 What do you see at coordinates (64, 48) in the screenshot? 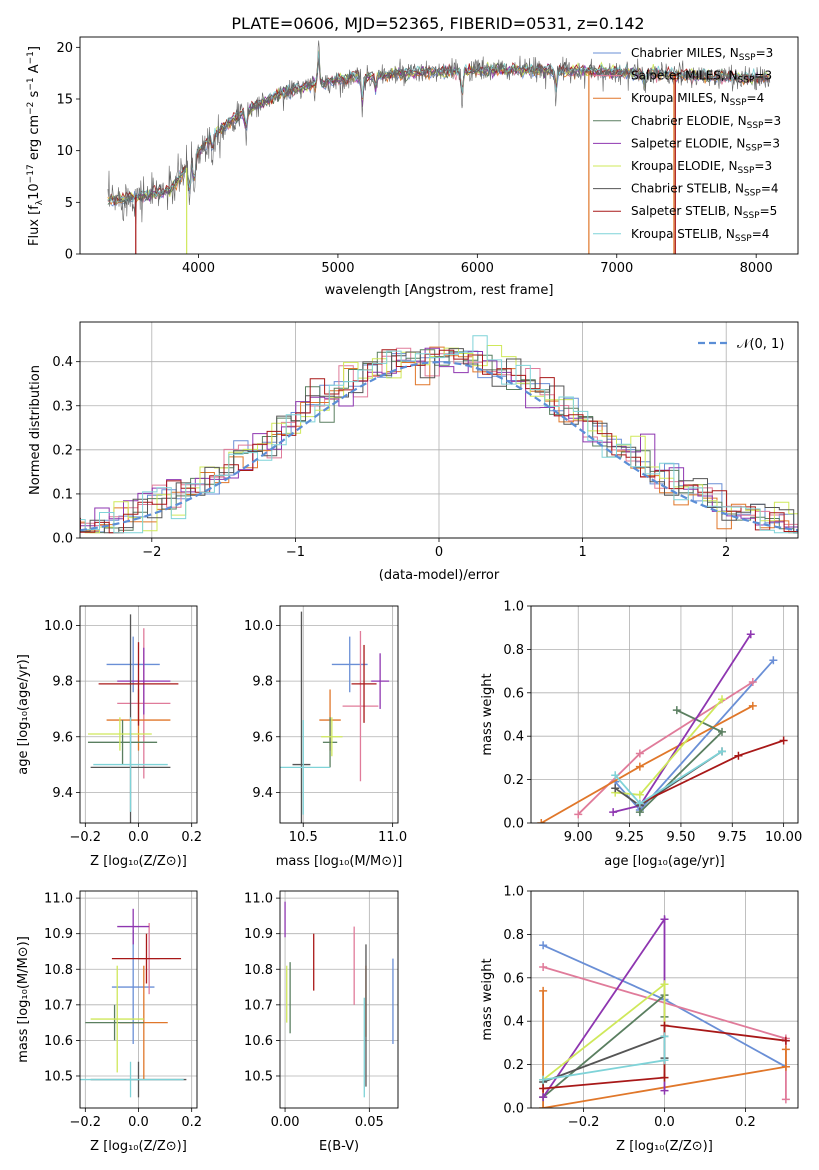
I see `y-tick-label: 20` at bounding box center [64, 48].